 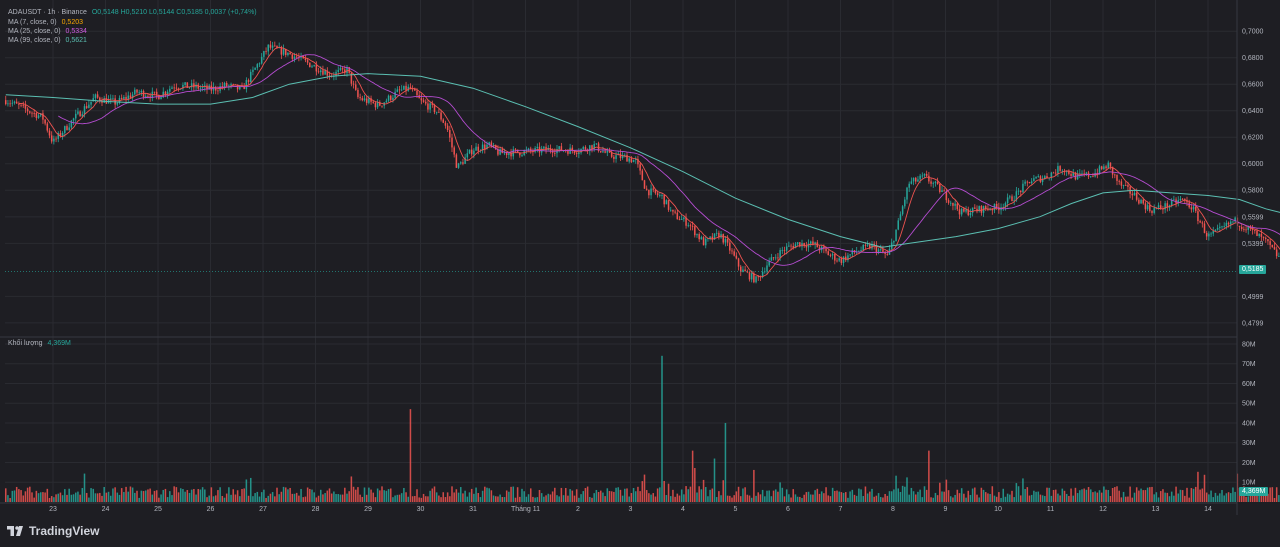 I want to click on tradingview-brand: TradingView, so click(x=53, y=531).